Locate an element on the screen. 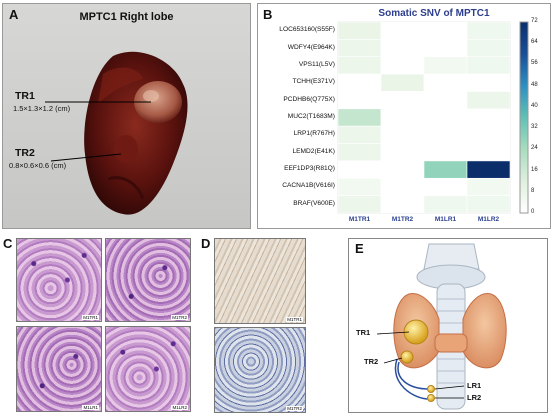 The width and height of the screenshot is (553, 416). tr2-dimensions: 0.8×0.6×0.6 (cm) is located at coordinates (38, 165).